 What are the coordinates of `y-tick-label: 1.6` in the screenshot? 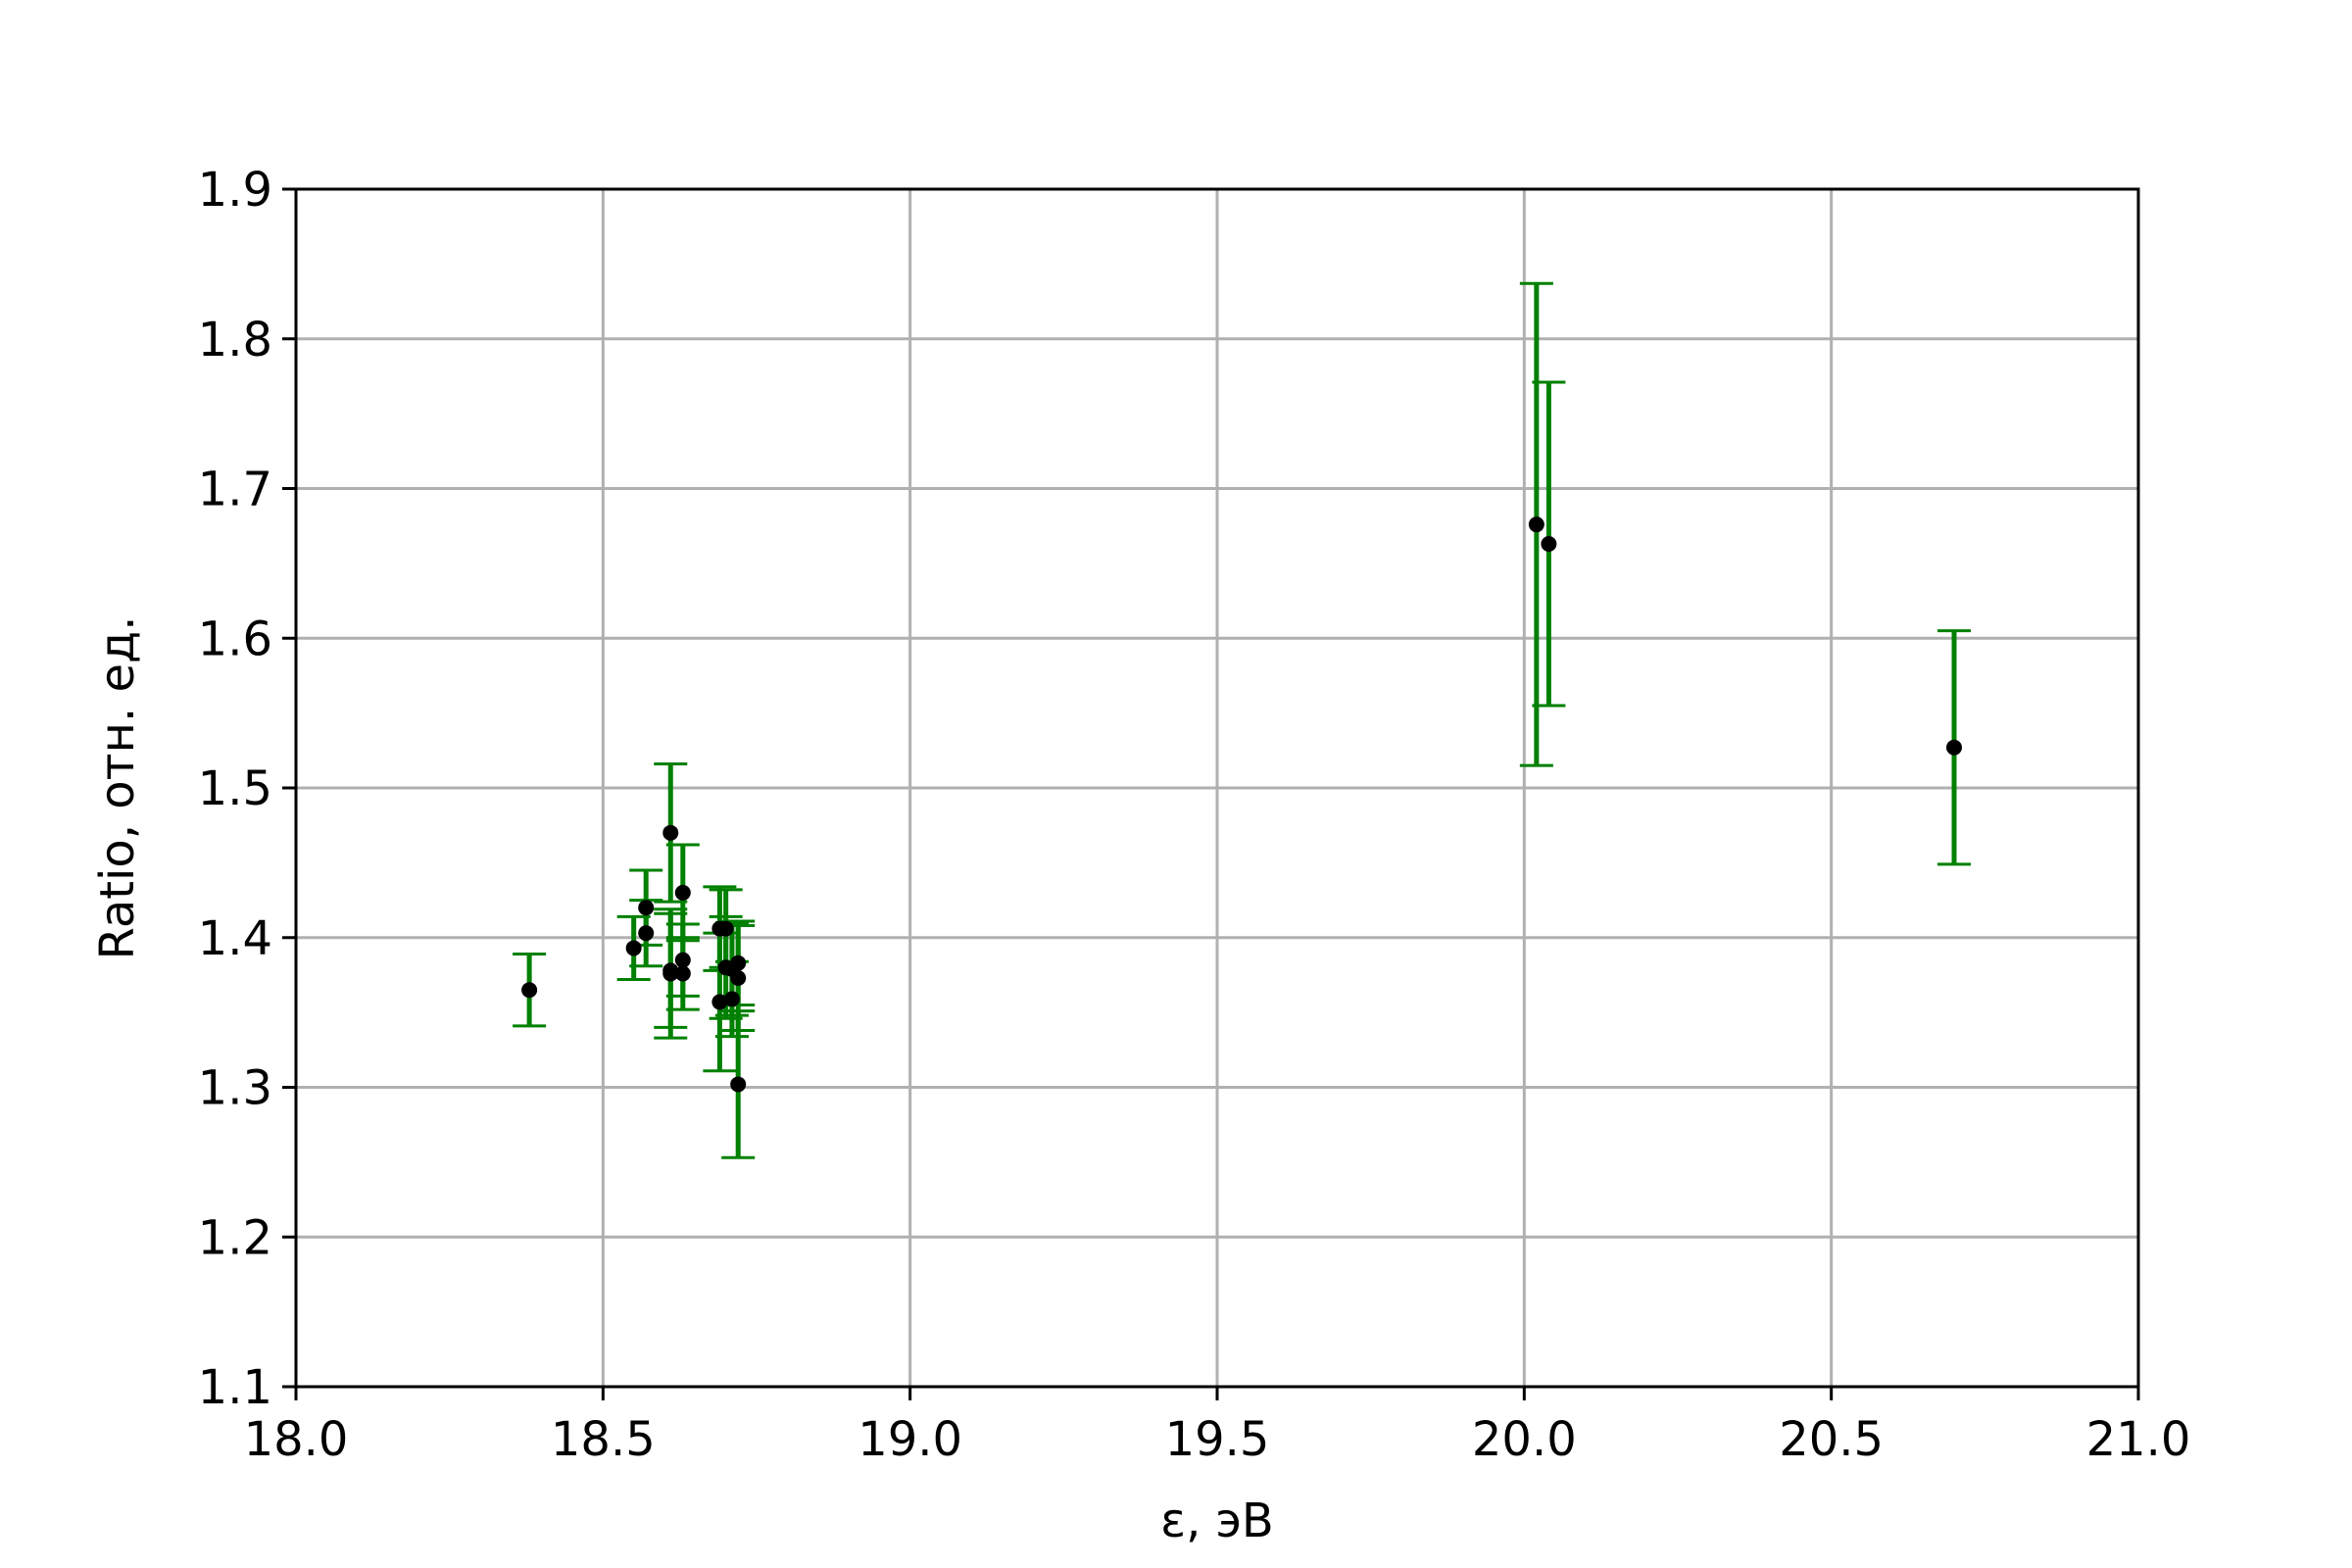 It's located at (235, 639).